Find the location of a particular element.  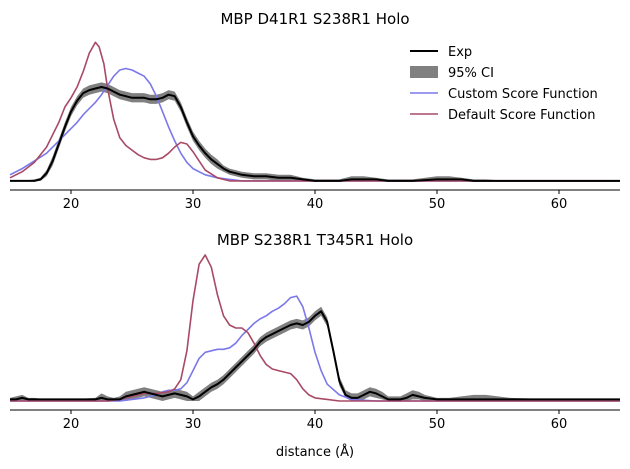

top-panel-x-ticks: 20 30 40 50 60 is located at coordinates (315, 201).